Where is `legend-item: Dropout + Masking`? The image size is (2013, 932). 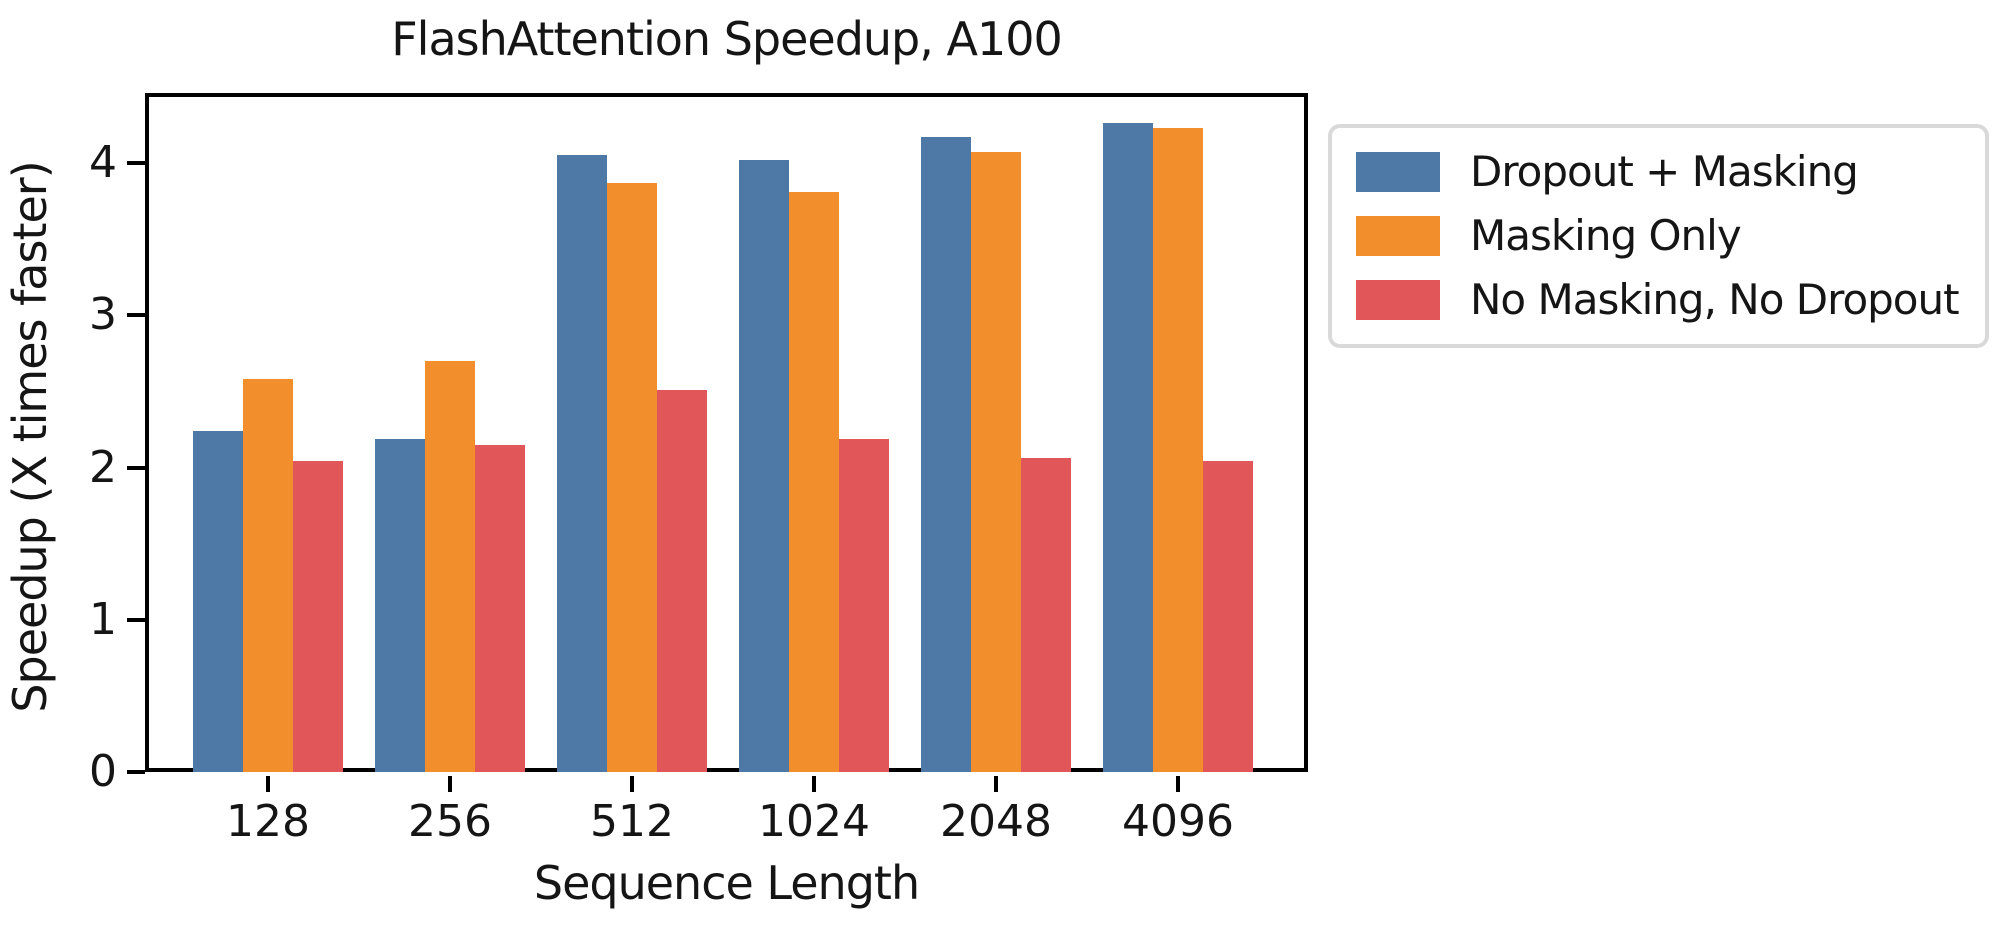
legend-item: Dropout + Masking is located at coordinates (1657, 172).